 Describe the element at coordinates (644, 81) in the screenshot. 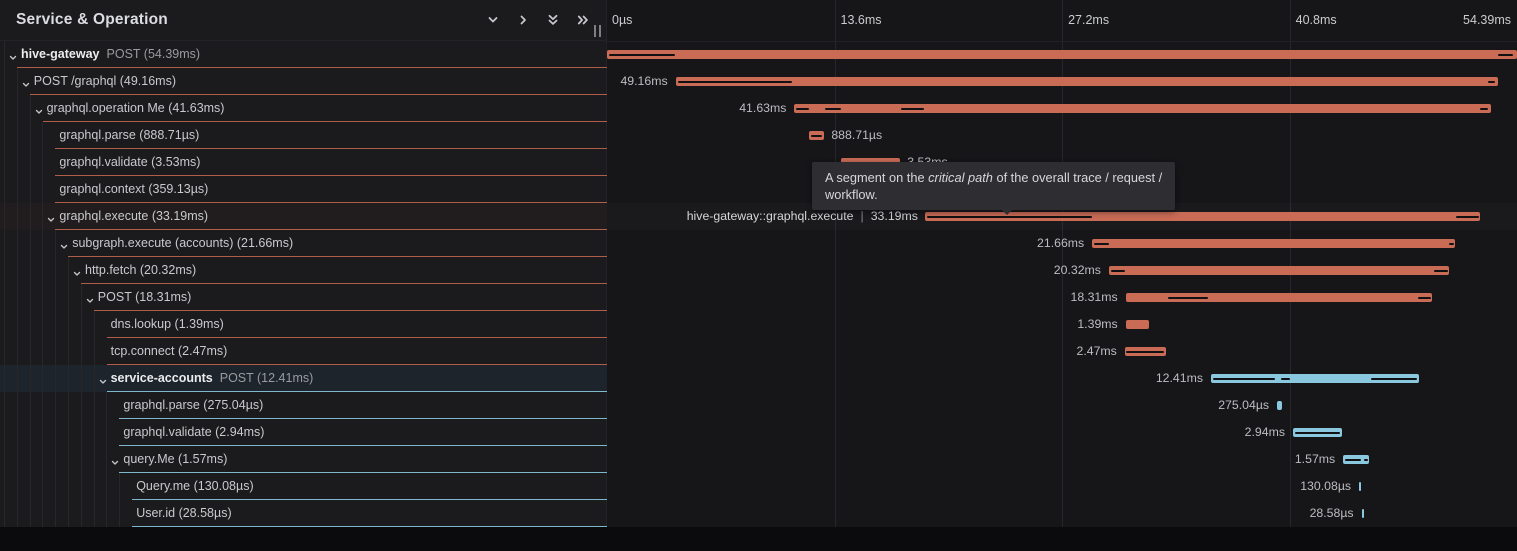

I see `span-duration-label: 49.16ms` at that location.